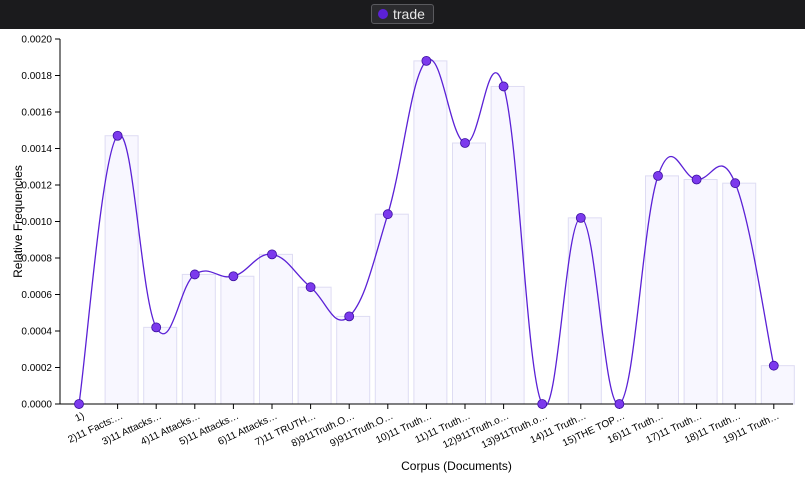  Describe the element at coordinates (18, 221) in the screenshot. I see `y-axis-title: Relative Frequencies` at that location.